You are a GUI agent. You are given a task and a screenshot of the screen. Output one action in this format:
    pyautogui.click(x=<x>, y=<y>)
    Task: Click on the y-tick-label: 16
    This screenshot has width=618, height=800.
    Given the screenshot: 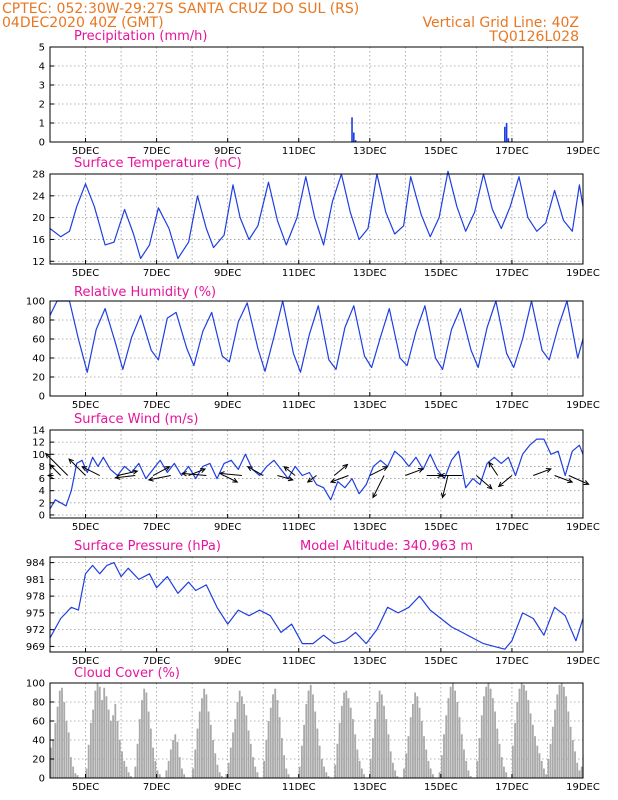 What is the action you would take?
    pyautogui.click(x=38, y=240)
    